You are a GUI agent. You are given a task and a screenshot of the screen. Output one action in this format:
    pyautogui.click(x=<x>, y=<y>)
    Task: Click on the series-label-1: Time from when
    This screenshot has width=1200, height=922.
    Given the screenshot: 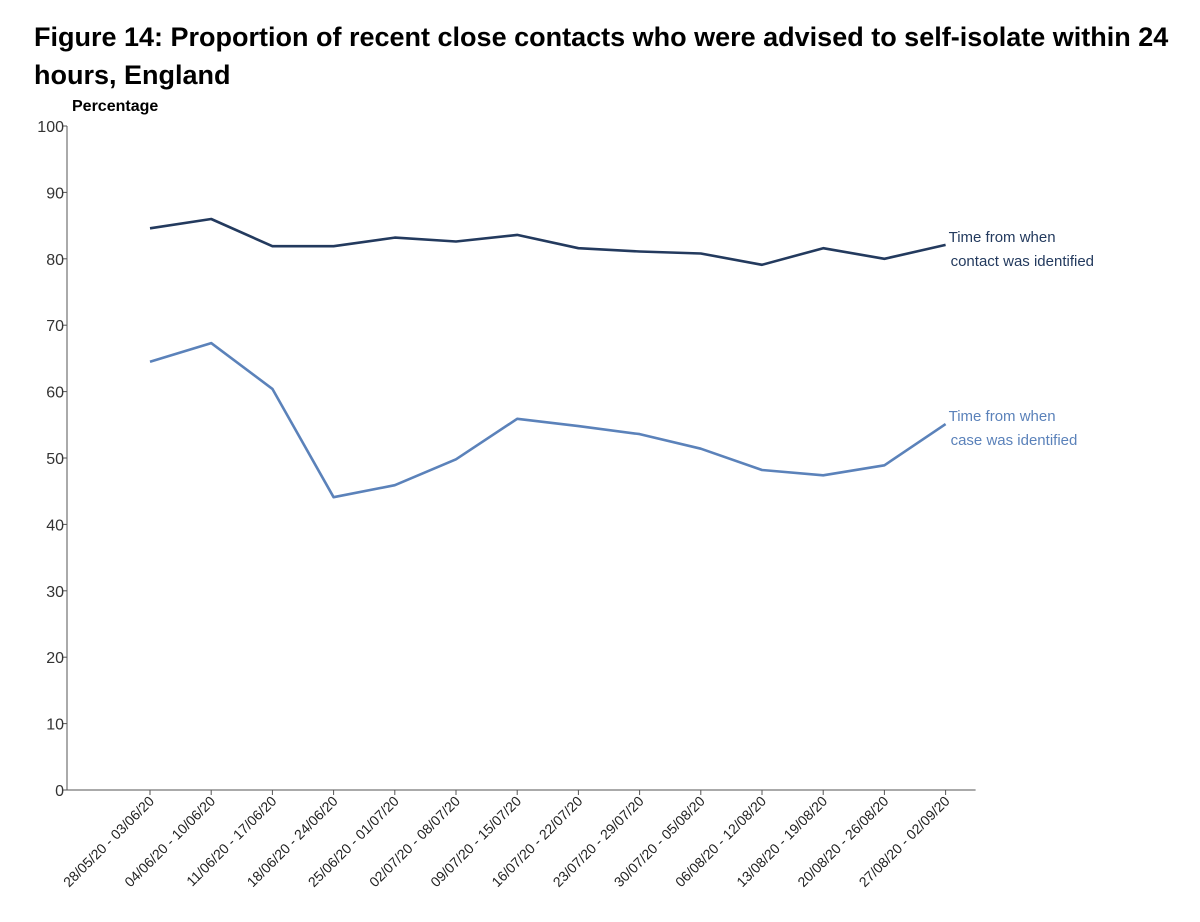 What is the action you would take?
    pyautogui.click(x=1002, y=237)
    